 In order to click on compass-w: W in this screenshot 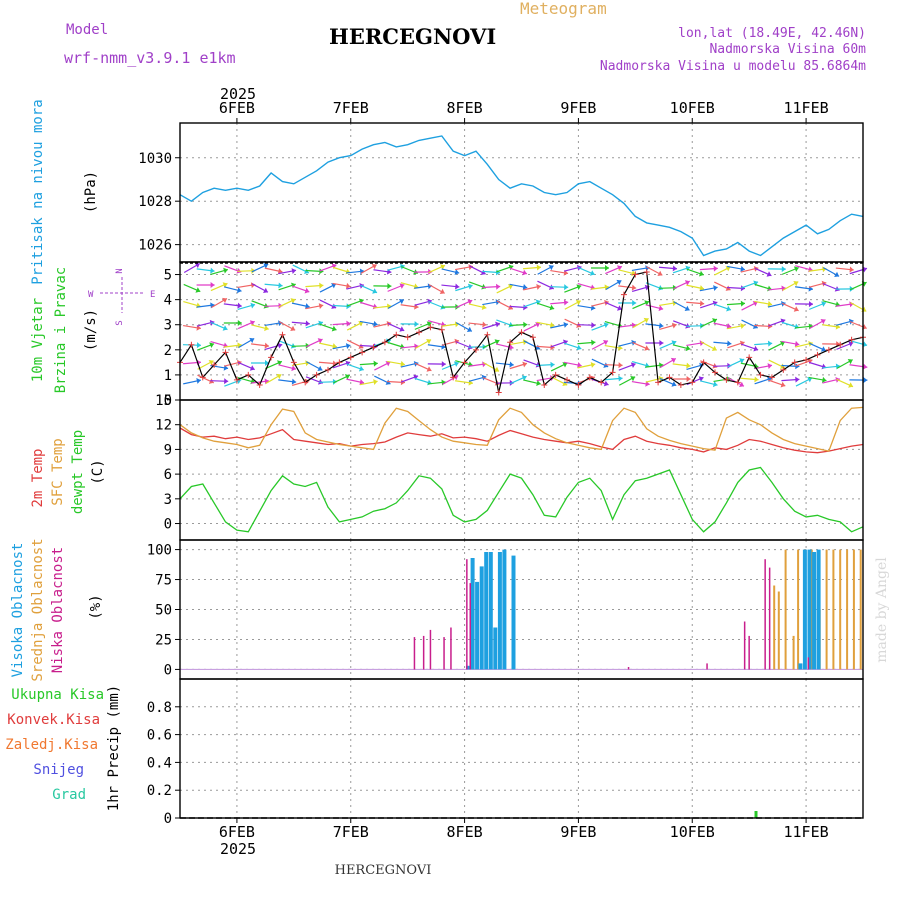, I will do `click(91, 295)`.